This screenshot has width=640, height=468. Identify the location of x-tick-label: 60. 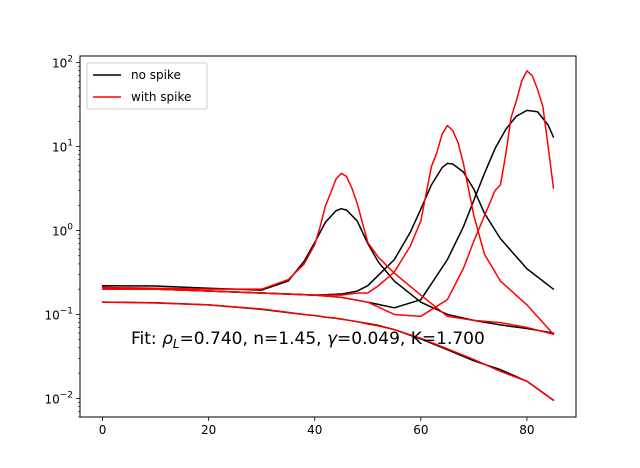
(420, 430).